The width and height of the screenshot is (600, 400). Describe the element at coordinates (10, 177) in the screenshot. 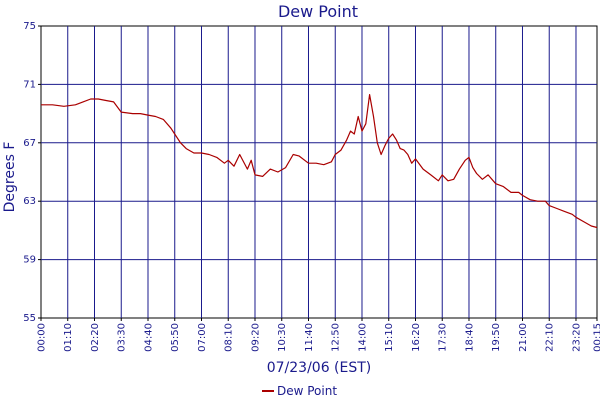

I see `y-axis-label: Degrees F` at that location.